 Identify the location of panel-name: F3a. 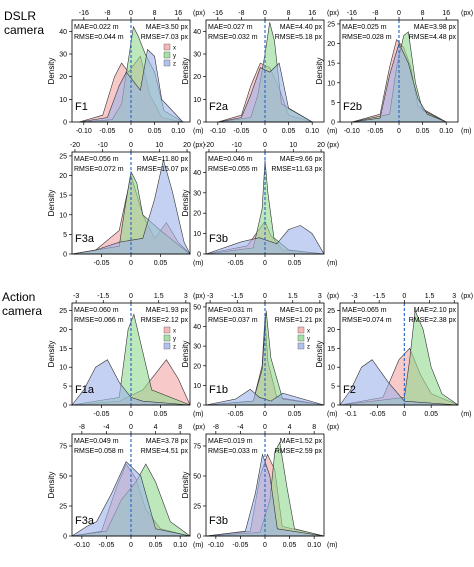
(85, 239).